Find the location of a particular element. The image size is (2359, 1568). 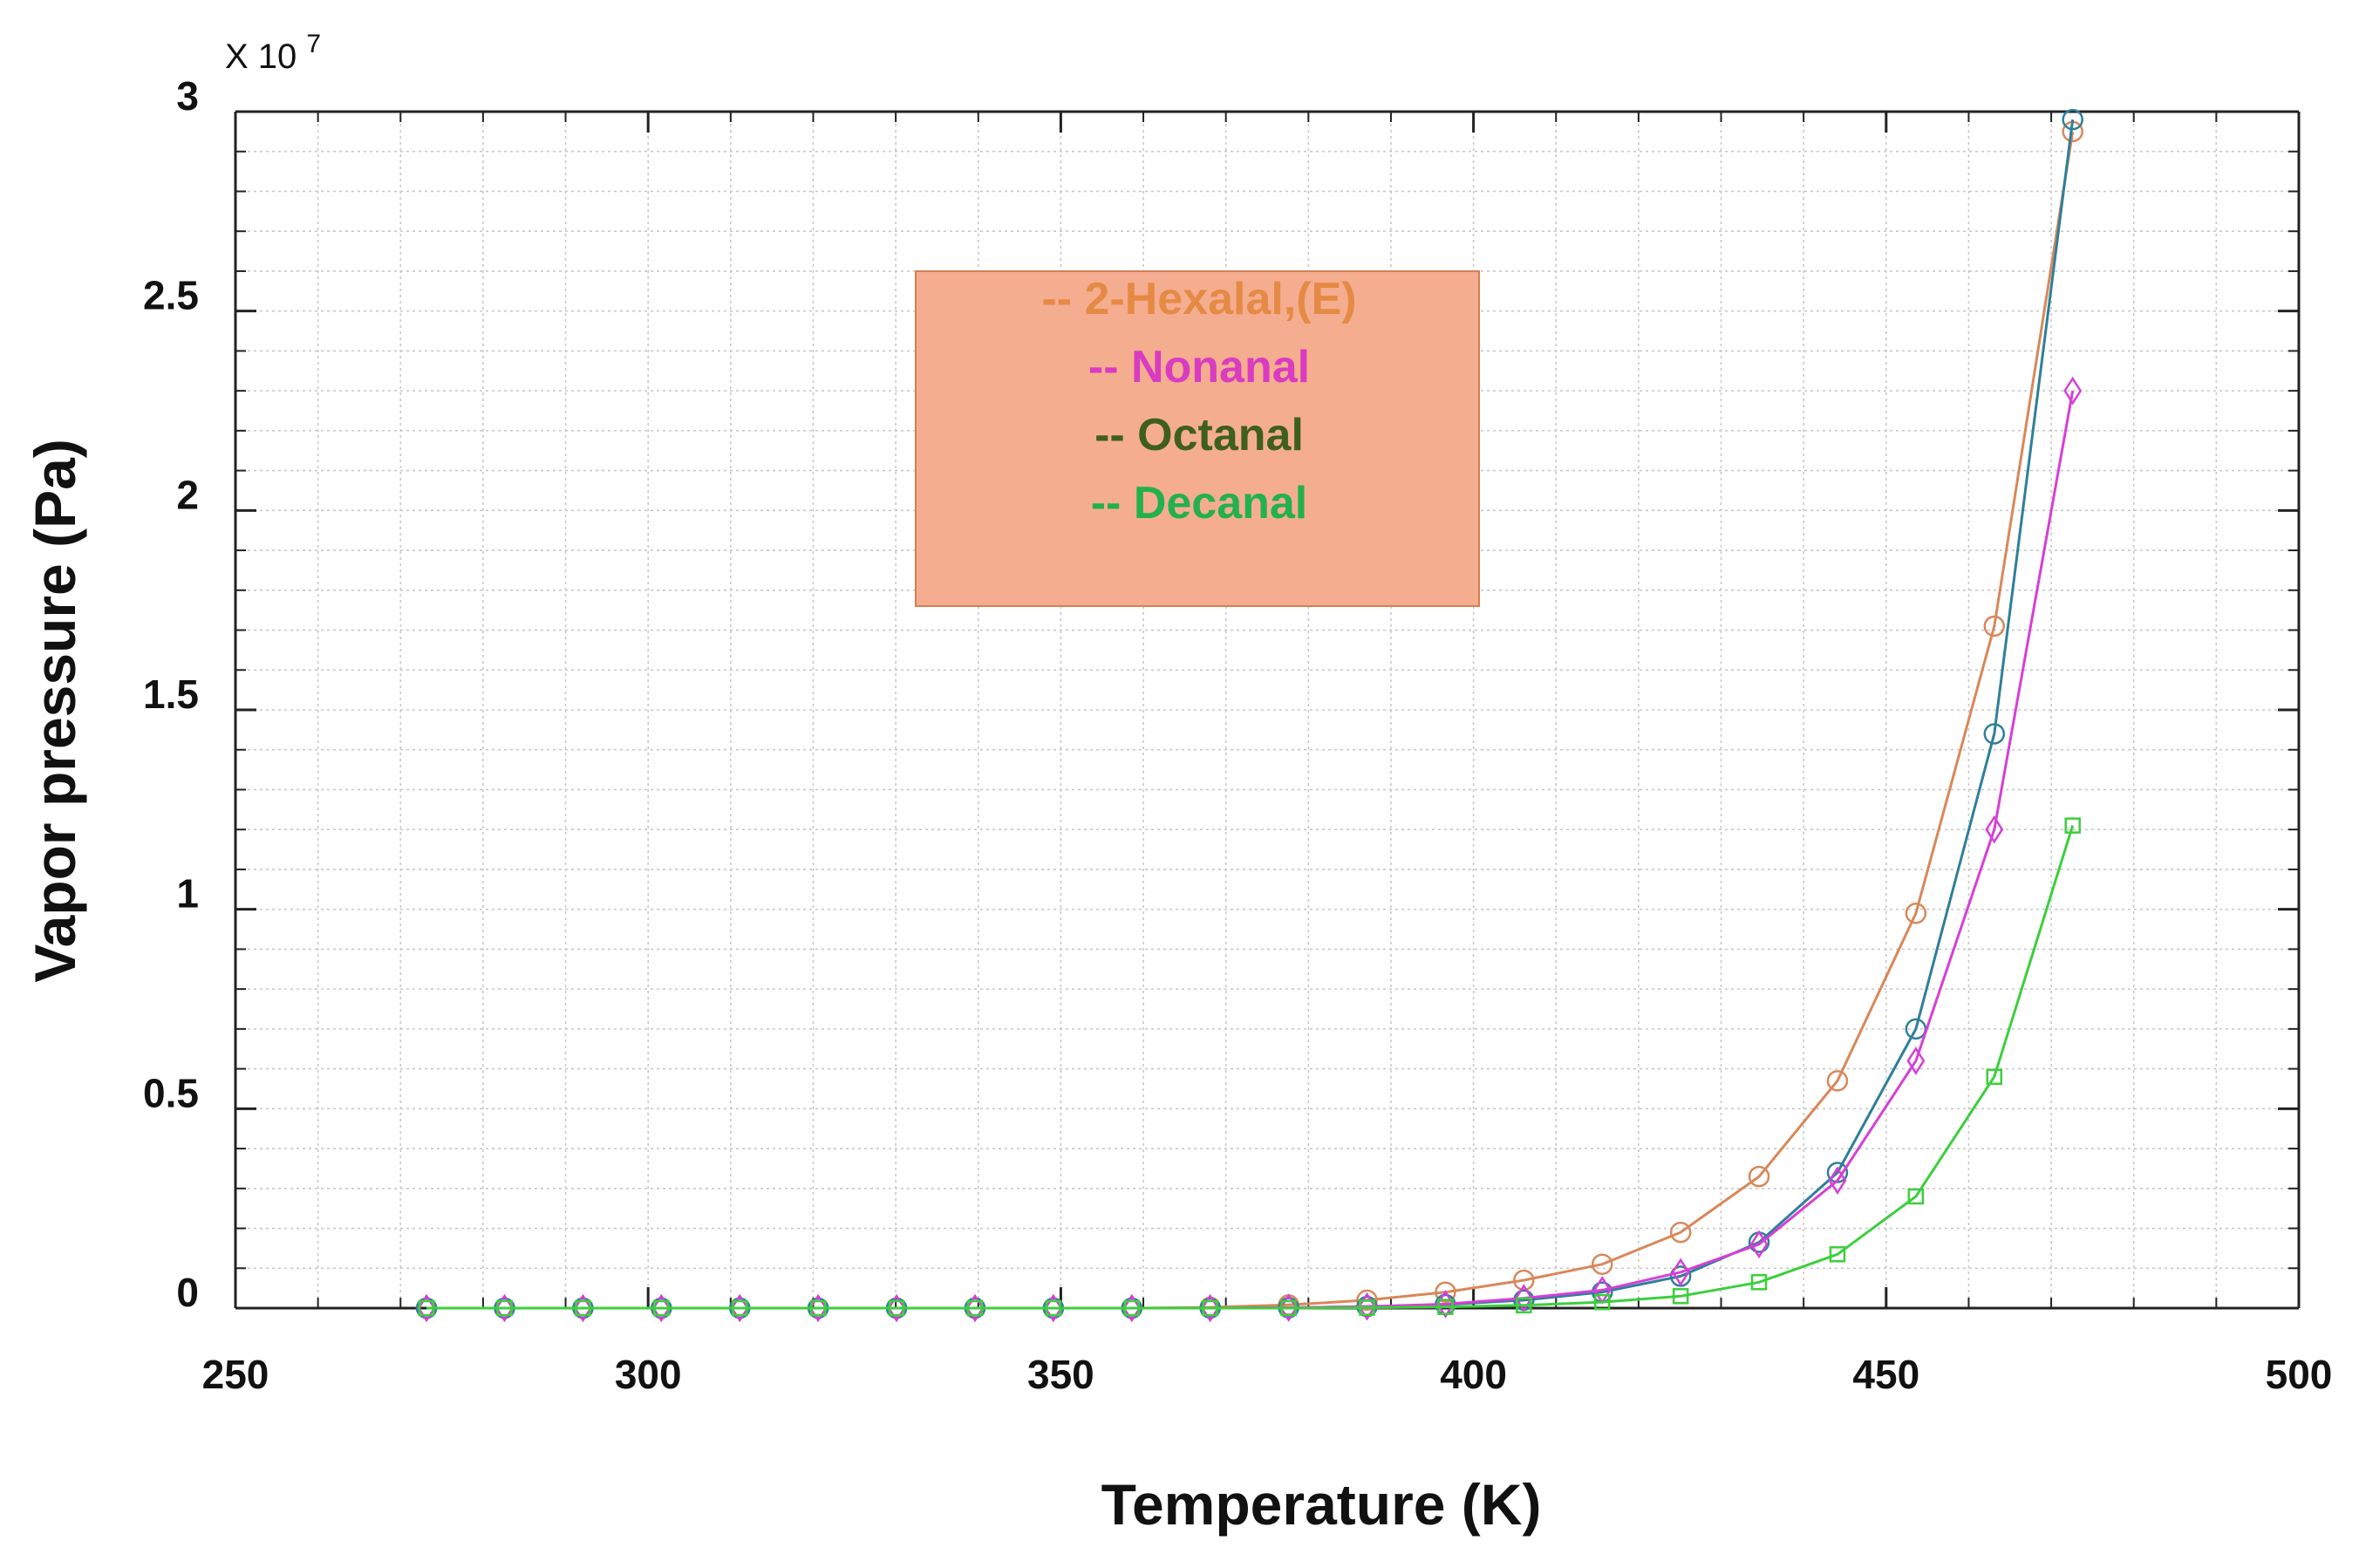

legend-box is located at coordinates (1197, 438).